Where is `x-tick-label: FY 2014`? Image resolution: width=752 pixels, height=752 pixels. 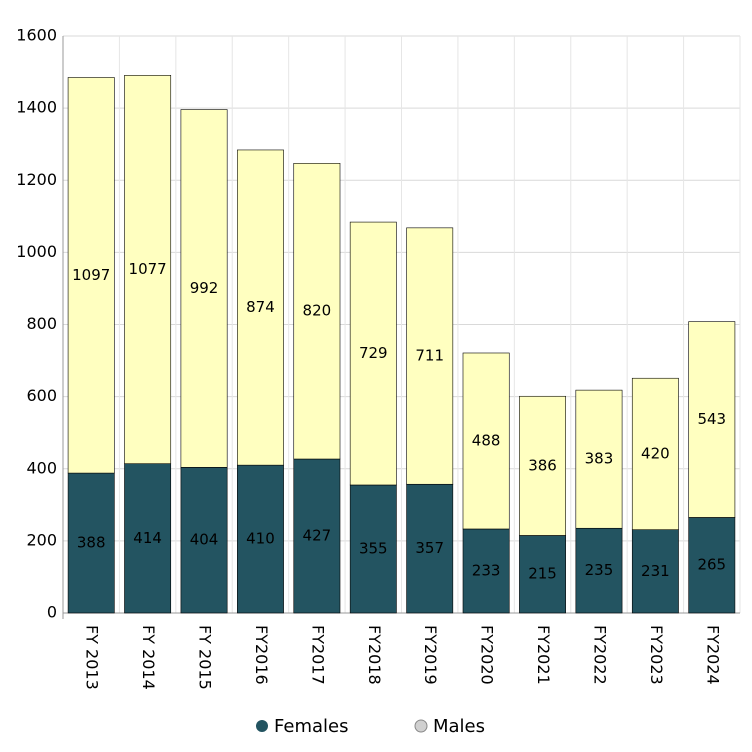 x-tick-label: FY 2014 is located at coordinates (148, 657).